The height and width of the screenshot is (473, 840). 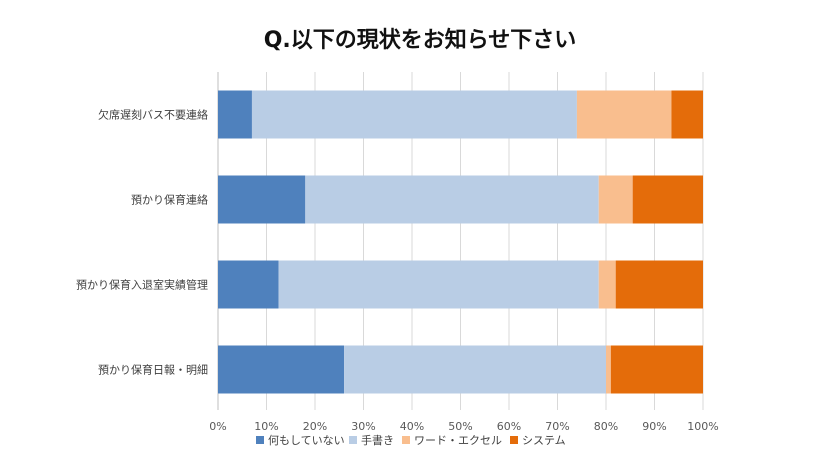 I want to click on x-tick-label: 80%, so click(x=606, y=426).